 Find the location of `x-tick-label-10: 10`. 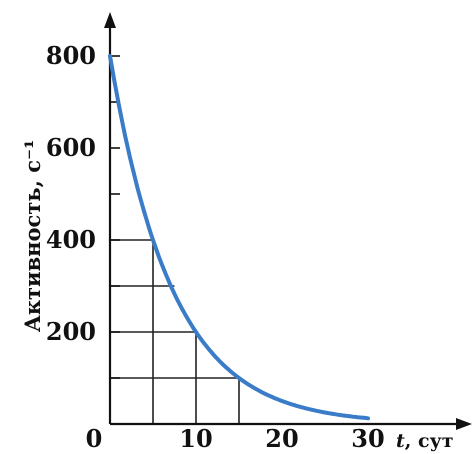

x-tick-label-10: 10 is located at coordinates (195, 438).